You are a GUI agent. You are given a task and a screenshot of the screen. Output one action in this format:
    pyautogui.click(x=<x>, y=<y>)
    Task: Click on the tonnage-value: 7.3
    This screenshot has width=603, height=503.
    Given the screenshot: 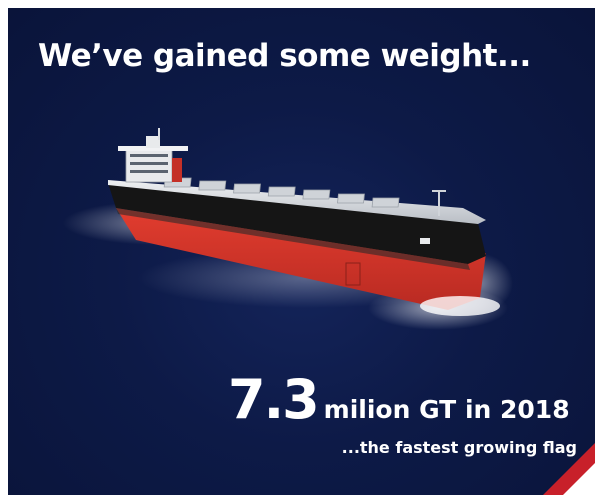 What is the action you would take?
    pyautogui.click(x=274, y=399)
    